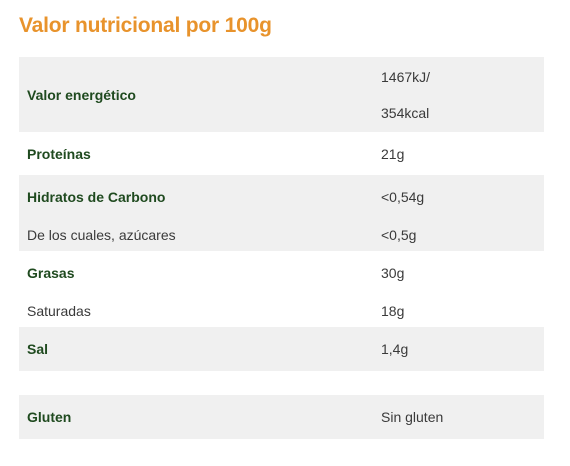  I want to click on energy-label: Valor energético, so click(81, 94).